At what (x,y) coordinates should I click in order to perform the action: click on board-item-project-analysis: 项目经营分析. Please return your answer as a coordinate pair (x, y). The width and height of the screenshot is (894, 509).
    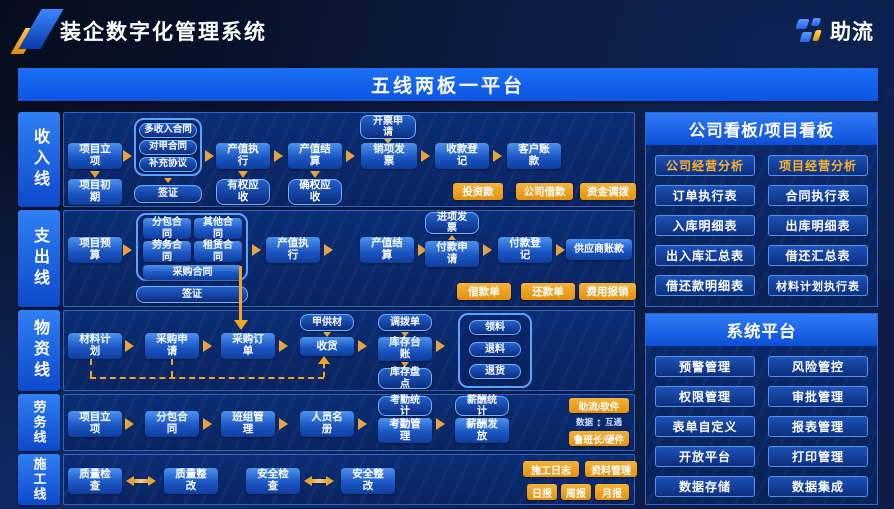
    Looking at the image, I should click on (818, 165).